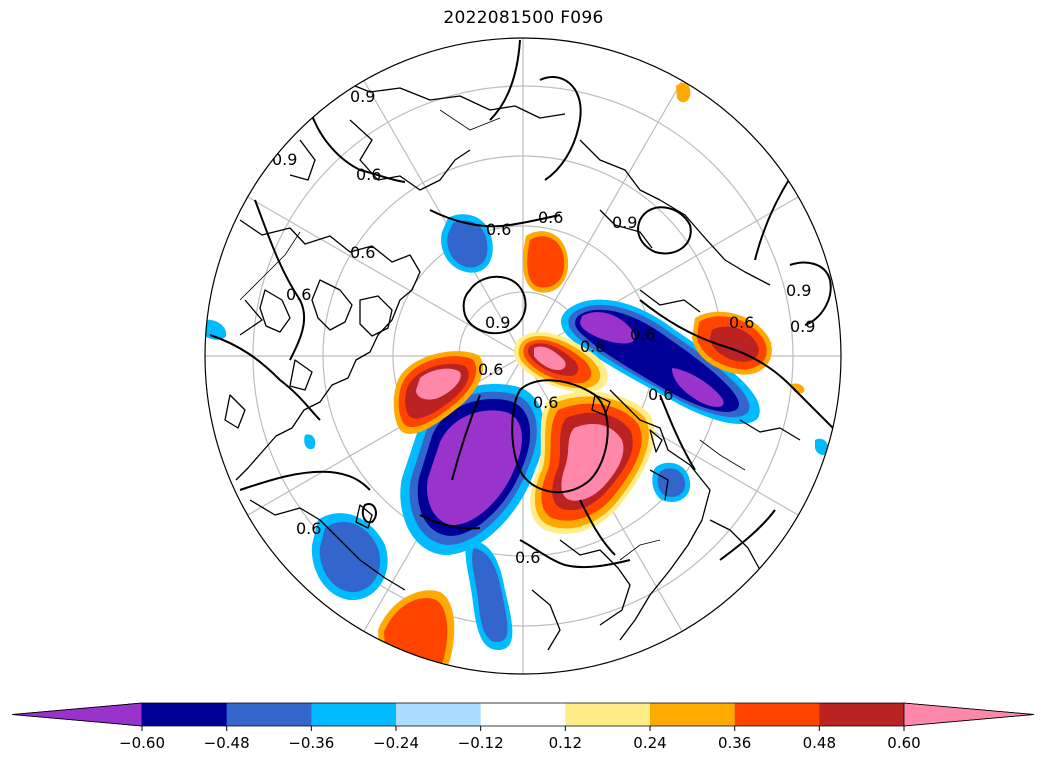 Image resolution: width=1047 pixels, height=765 pixels. I want to click on colorbar-tick-label: −0.24, so click(396, 743).